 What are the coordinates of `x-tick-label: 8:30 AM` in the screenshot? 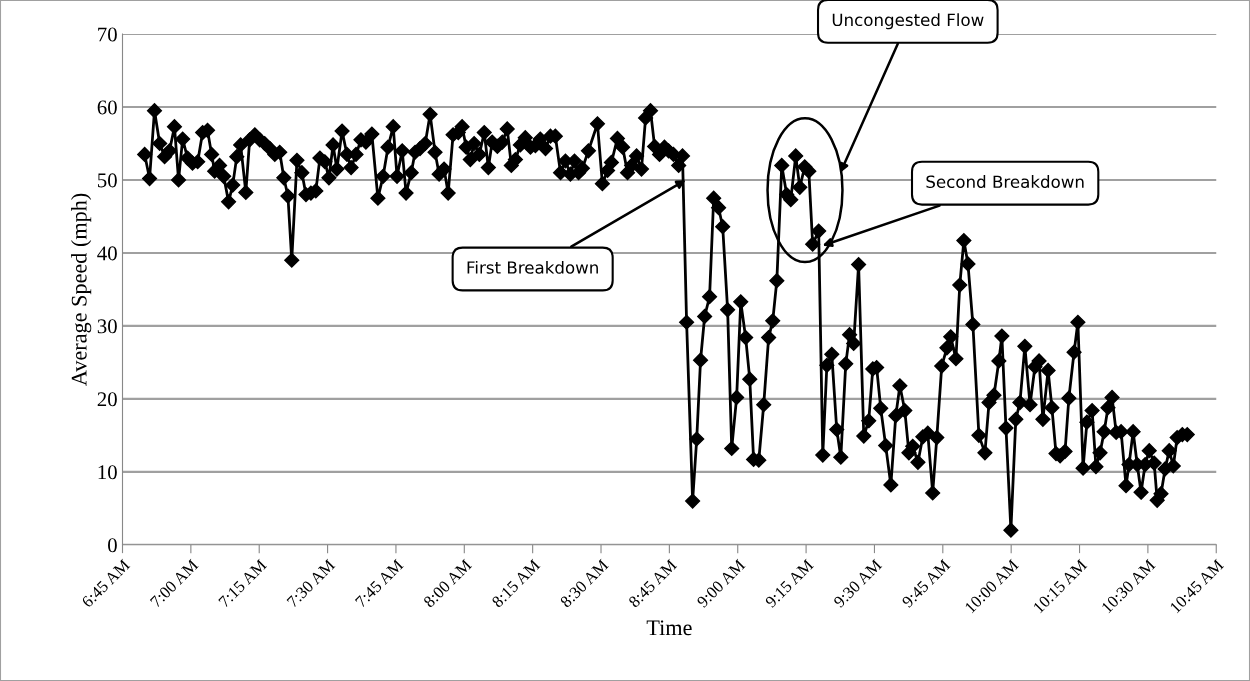 It's located at (584, 583).